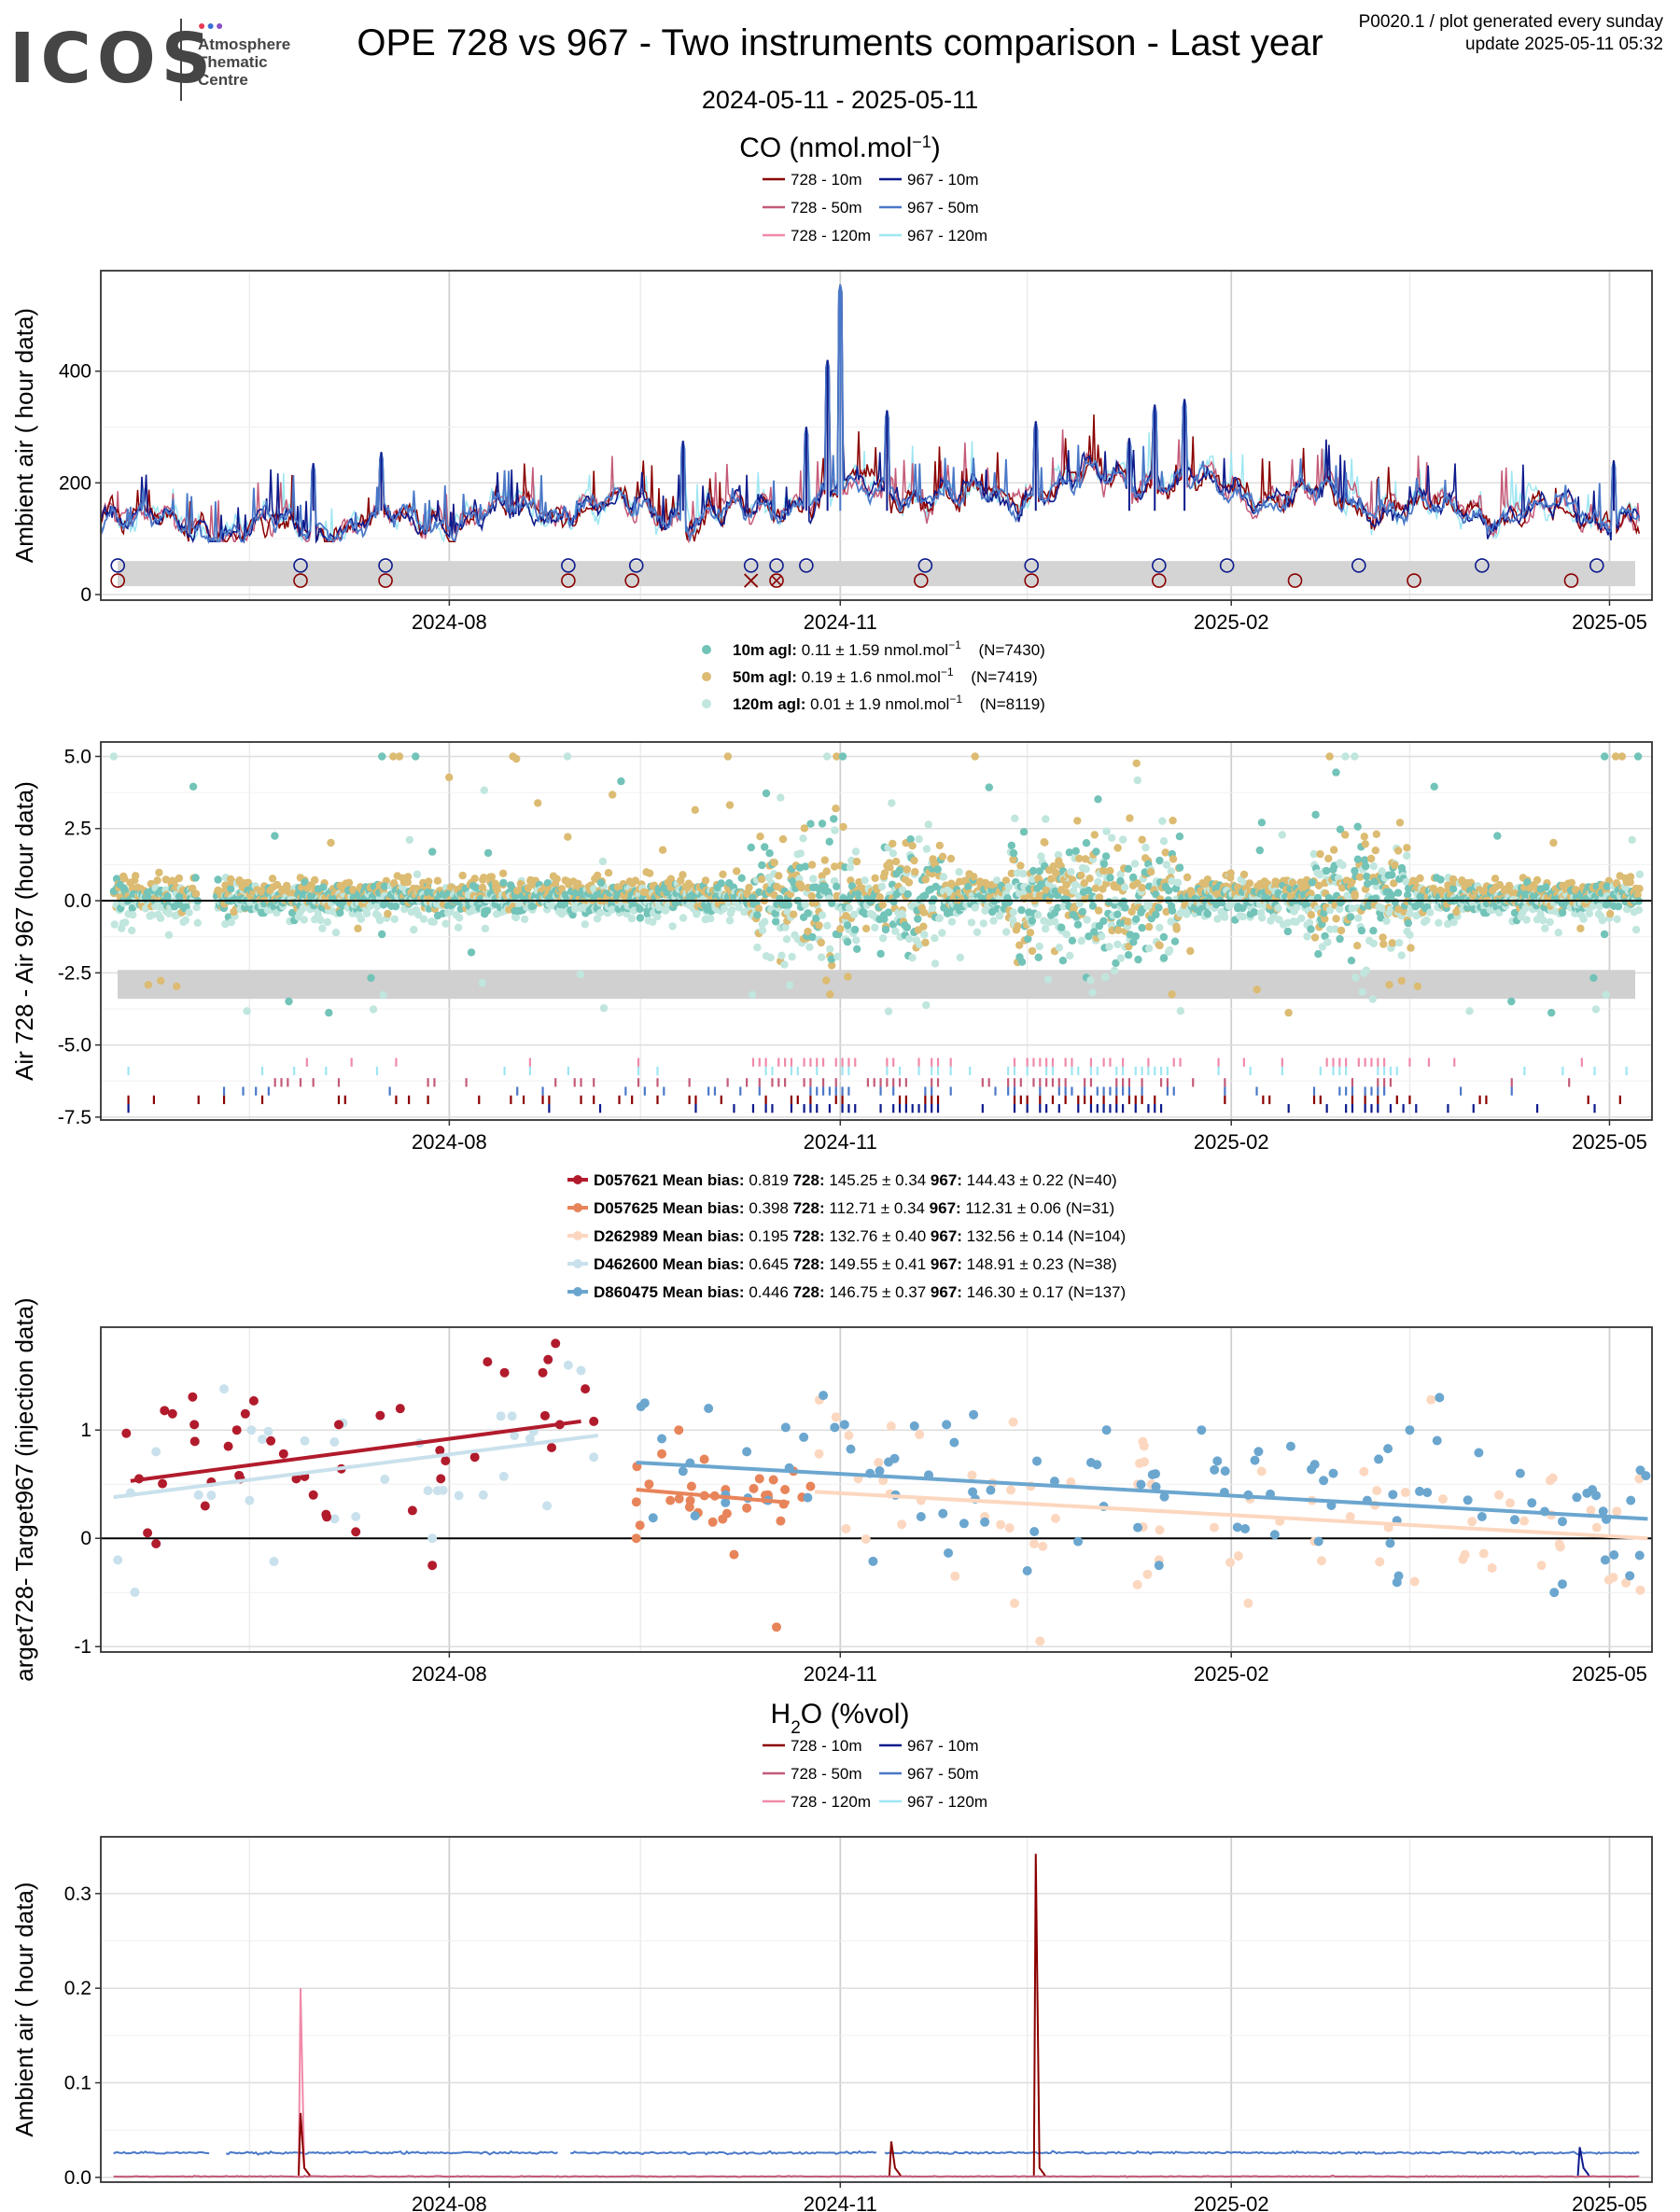 The image size is (1680, 2212). What do you see at coordinates (85, 1538) in the screenshot?
I see `target-tick-label-y: 0` at bounding box center [85, 1538].